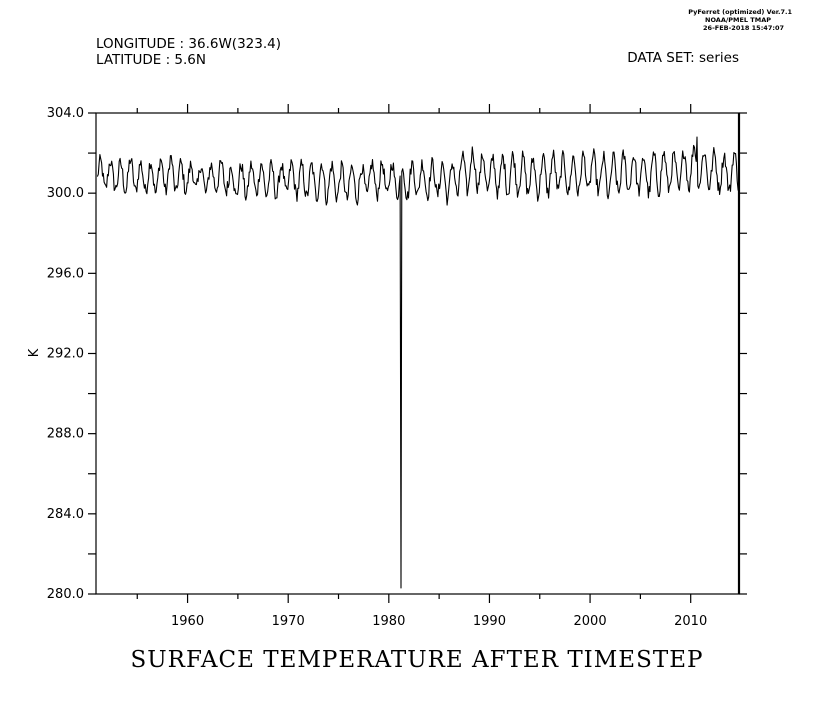 The width and height of the screenshot is (819, 707). What do you see at coordinates (65, 514) in the screenshot?
I see `y-tick-label: 284.0` at bounding box center [65, 514].